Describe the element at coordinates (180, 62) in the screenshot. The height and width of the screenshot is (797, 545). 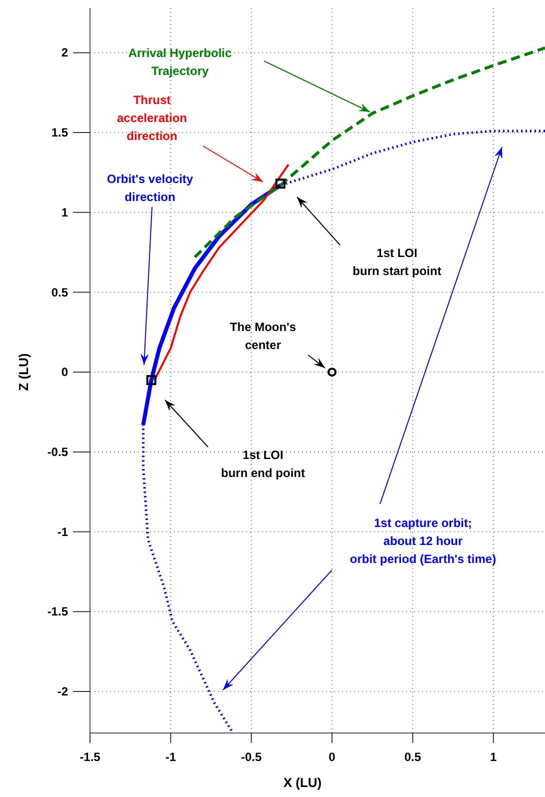
I see `annotation: Arrival Hyperbolic Trajectory` at that location.